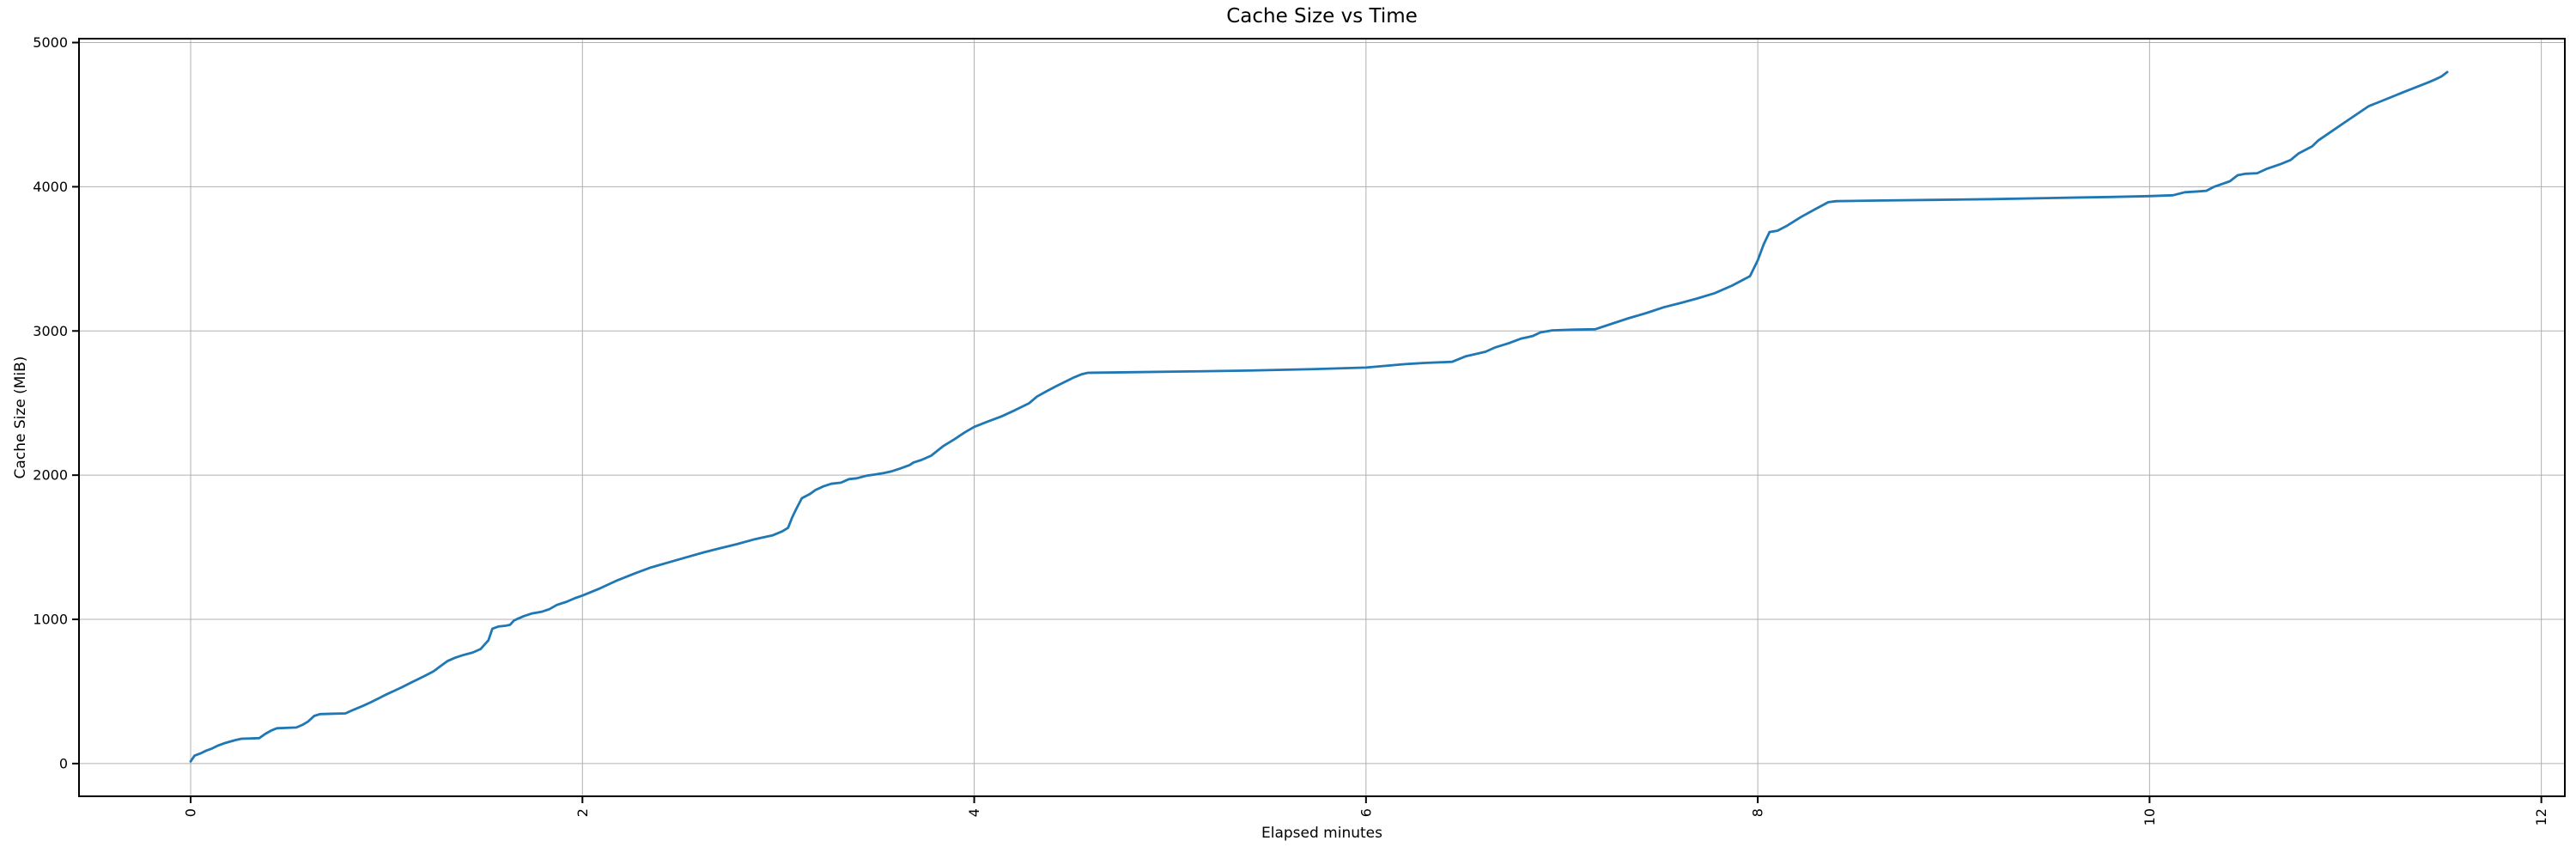 The width and height of the screenshot is (2576, 859). What do you see at coordinates (50, 331) in the screenshot?
I see `y-tick-label: 3000` at bounding box center [50, 331].